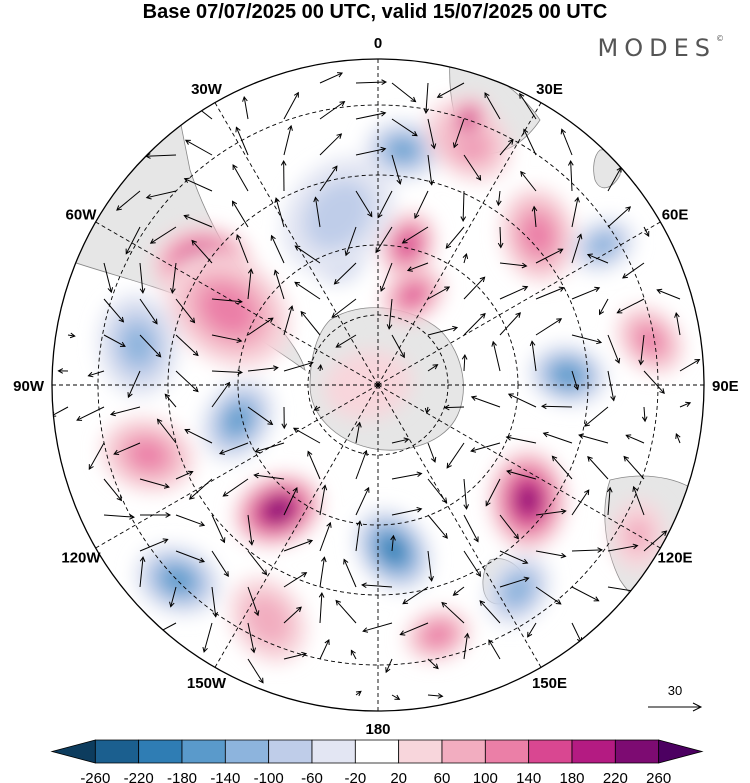 This screenshot has height=783, width=750. Describe the element at coordinates (571, 776) in the screenshot. I see `colorbar-tick-label: 180` at that location.